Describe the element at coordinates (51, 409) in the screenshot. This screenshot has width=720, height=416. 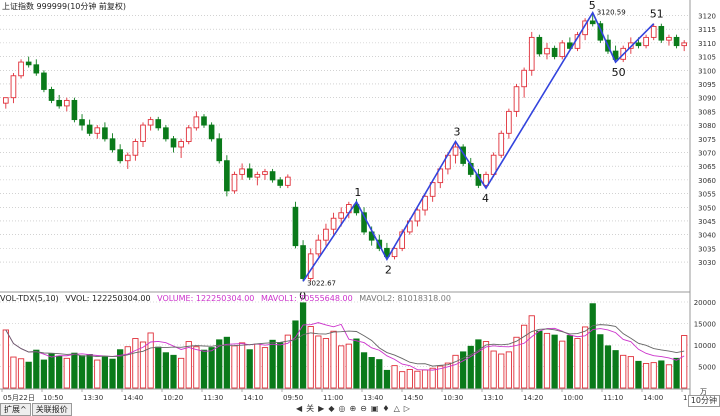
I see `tab-related-quotes: 关联报价` at that location.